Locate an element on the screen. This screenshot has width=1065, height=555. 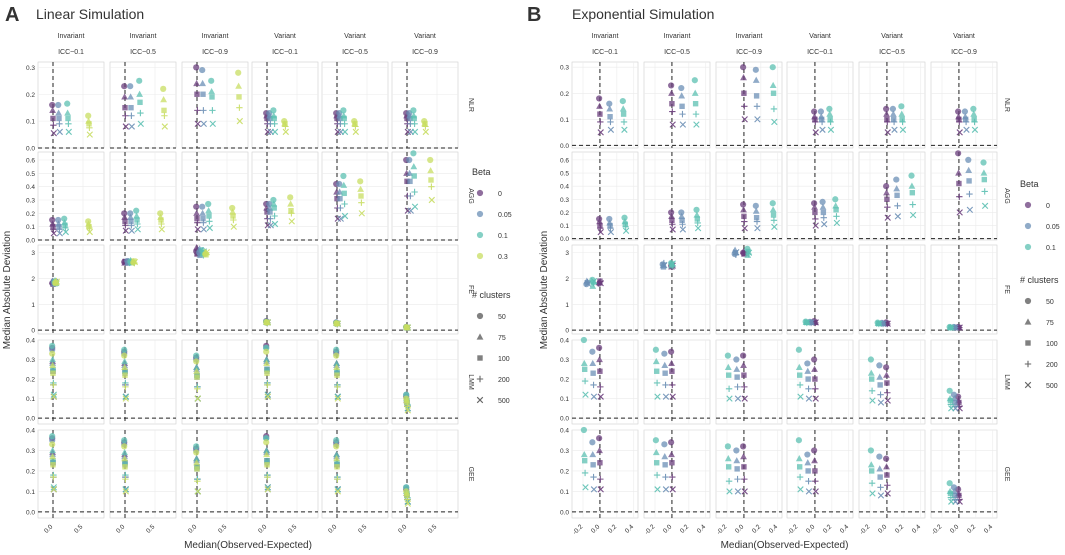
y-tick-label: 0.5 is located at coordinates (30, 174).